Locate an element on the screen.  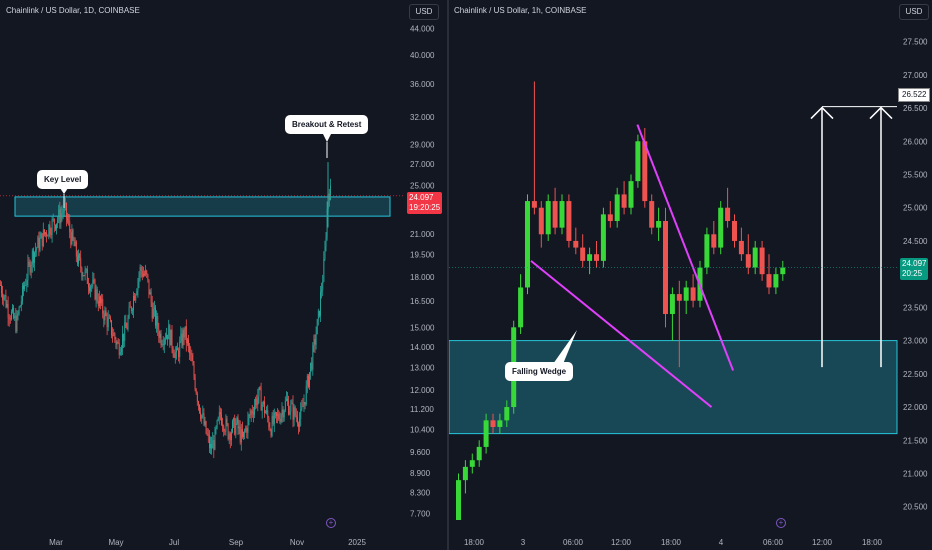
hourly-y-tick: 22.500 is located at coordinates (915, 374).